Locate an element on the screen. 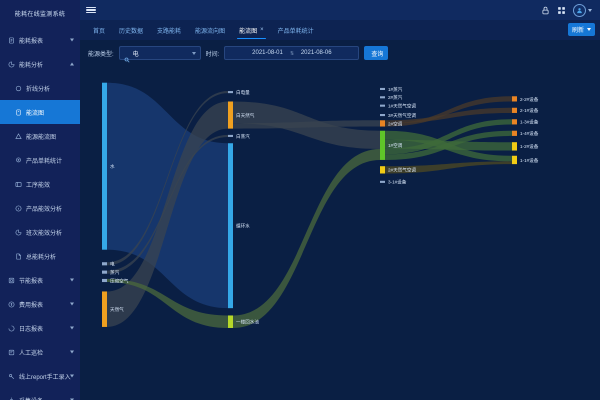 This screenshot has height=400, width=600. line-chart-icon is located at coordinates (18, 88).